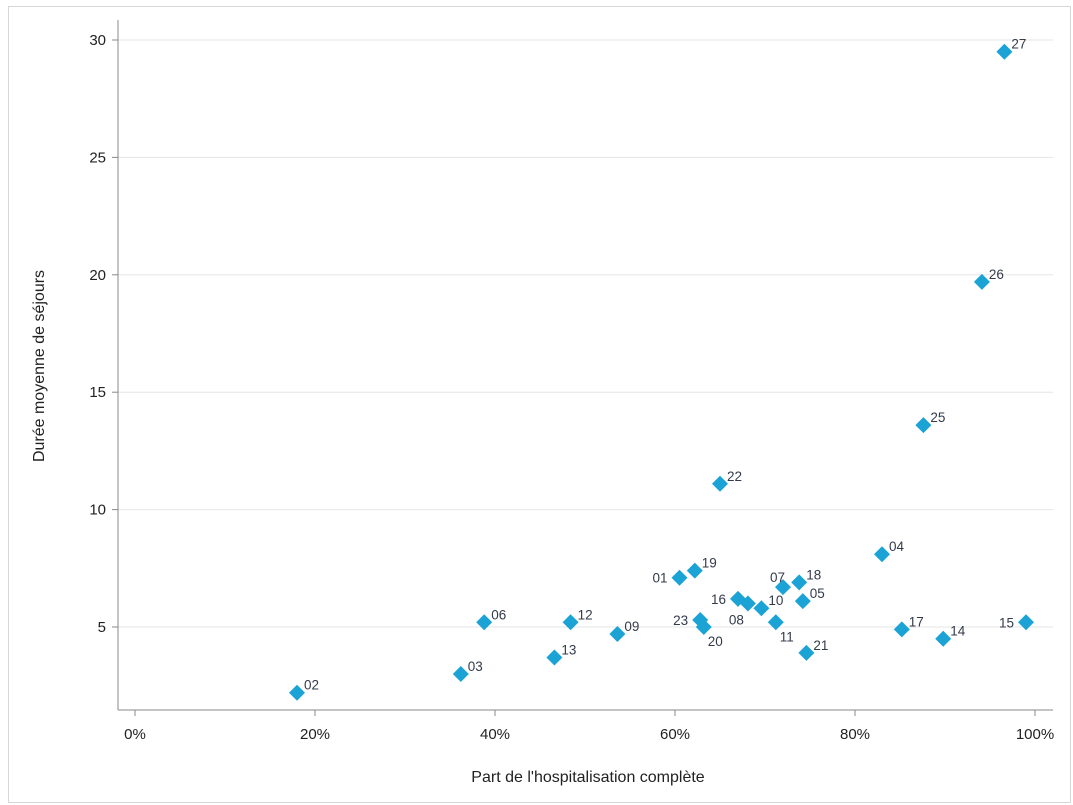 This screenshot has height=805, width=1073. What do you see at coordinates (102, 627) in the screenshot?
I see `y-tick-label: 5` at bounding box center [102, 627].